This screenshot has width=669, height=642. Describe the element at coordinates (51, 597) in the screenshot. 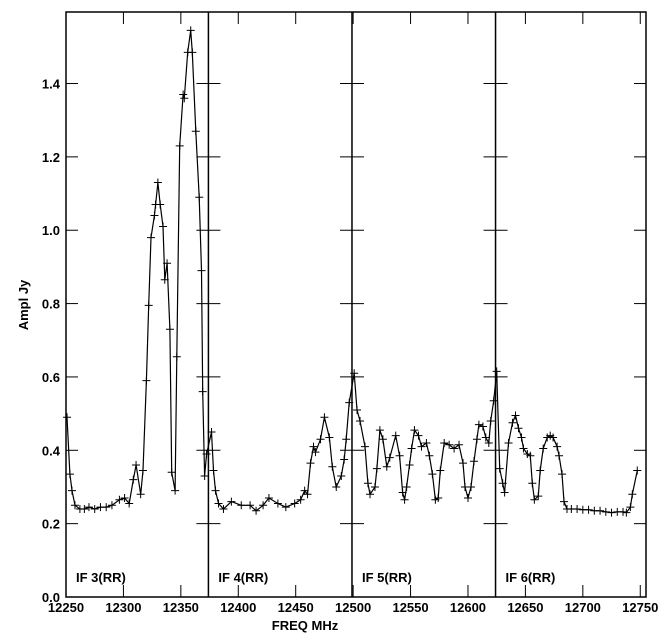

I see `y-tick-label: 0.0` at that location.